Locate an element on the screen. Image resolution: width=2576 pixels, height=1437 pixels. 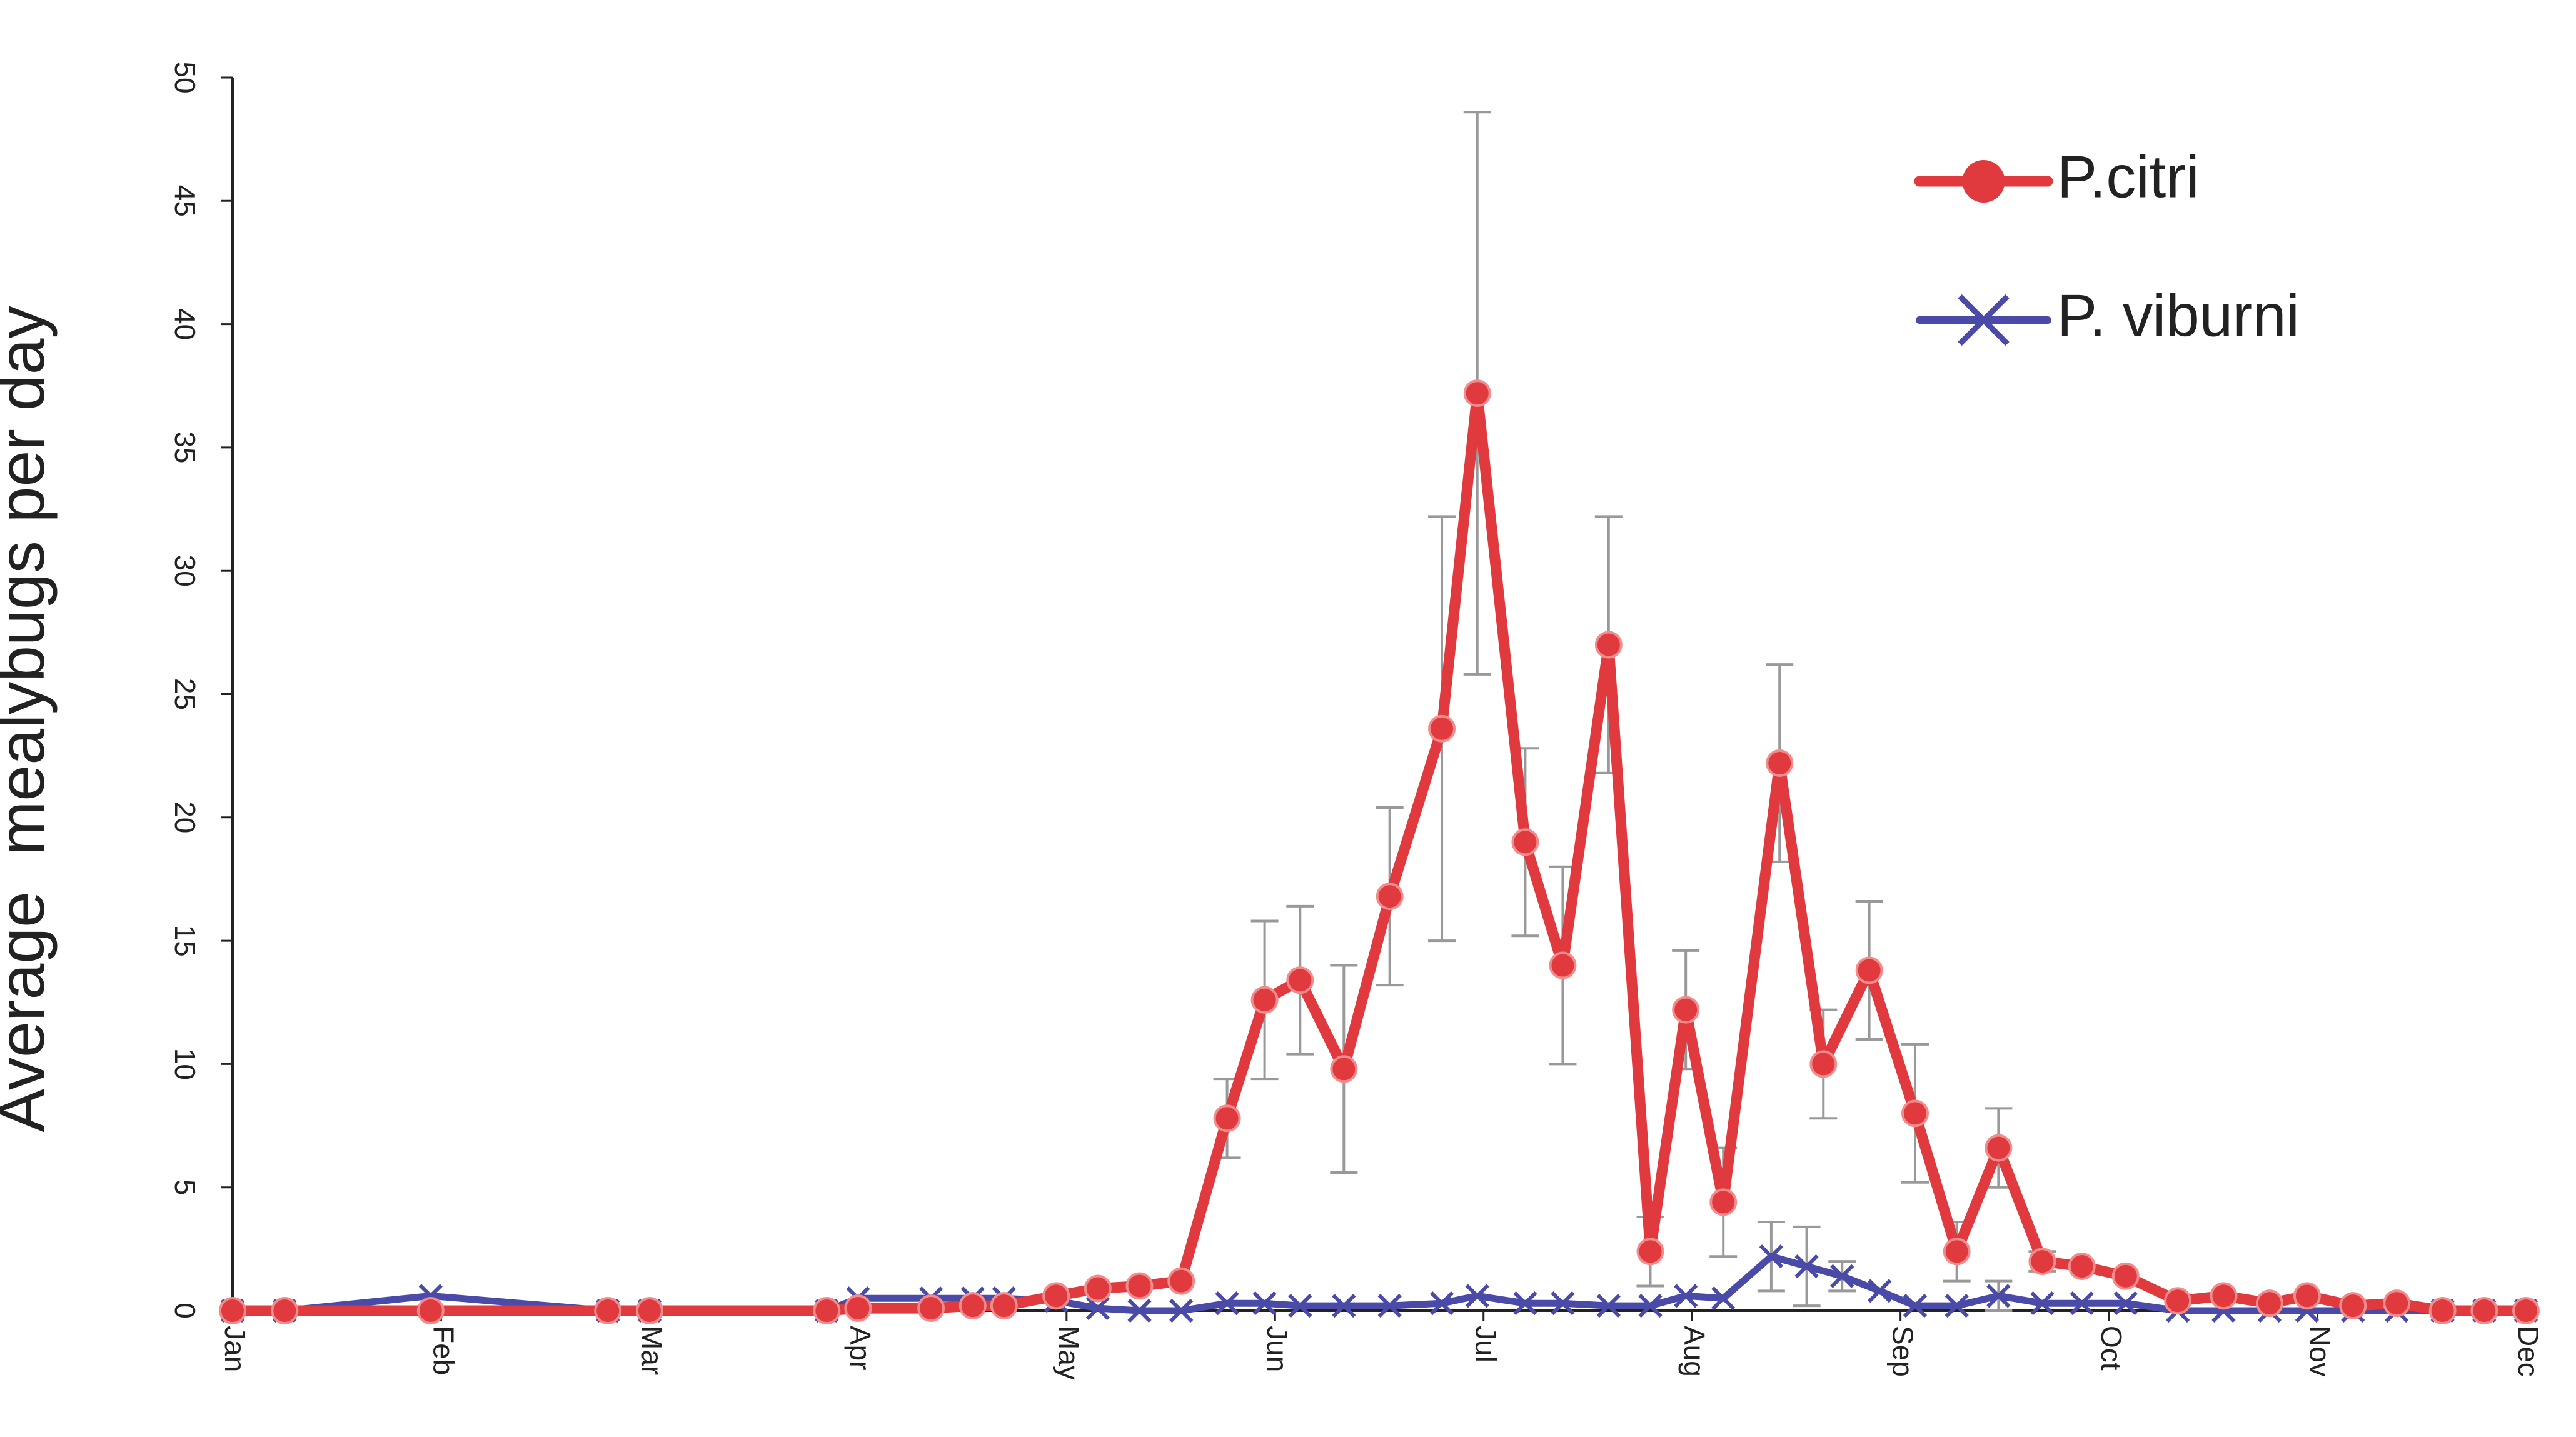
y-axis-title: Average mealybugs per day is located at coordinates (29, 719).